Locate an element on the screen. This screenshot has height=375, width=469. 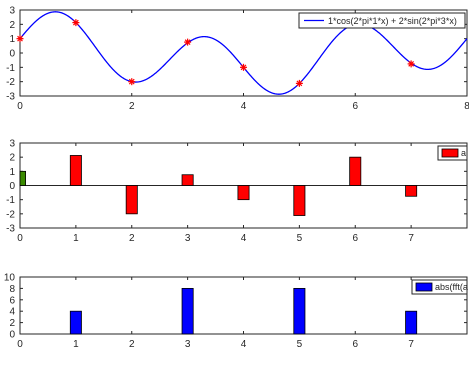
legend-label: a is located at coordinates (463, 153).